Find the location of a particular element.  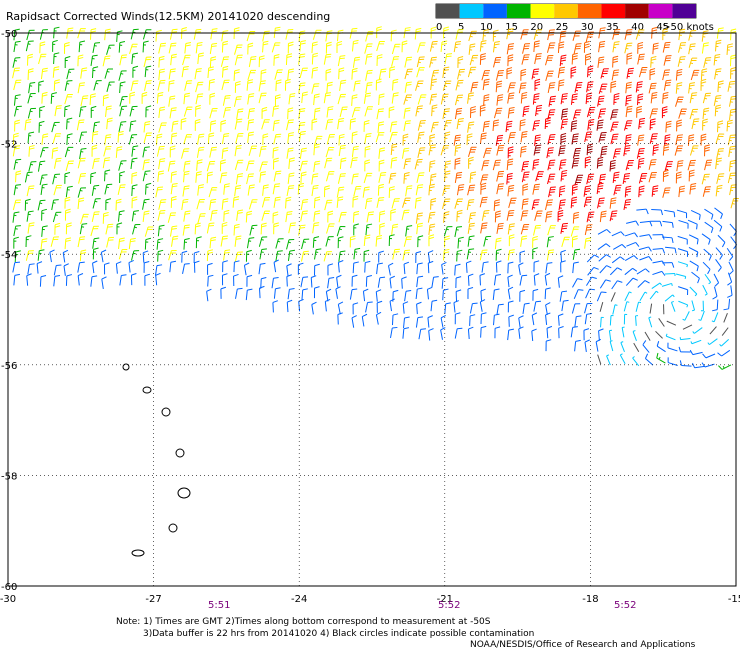

island-outline is located at coordinates (147, 390).